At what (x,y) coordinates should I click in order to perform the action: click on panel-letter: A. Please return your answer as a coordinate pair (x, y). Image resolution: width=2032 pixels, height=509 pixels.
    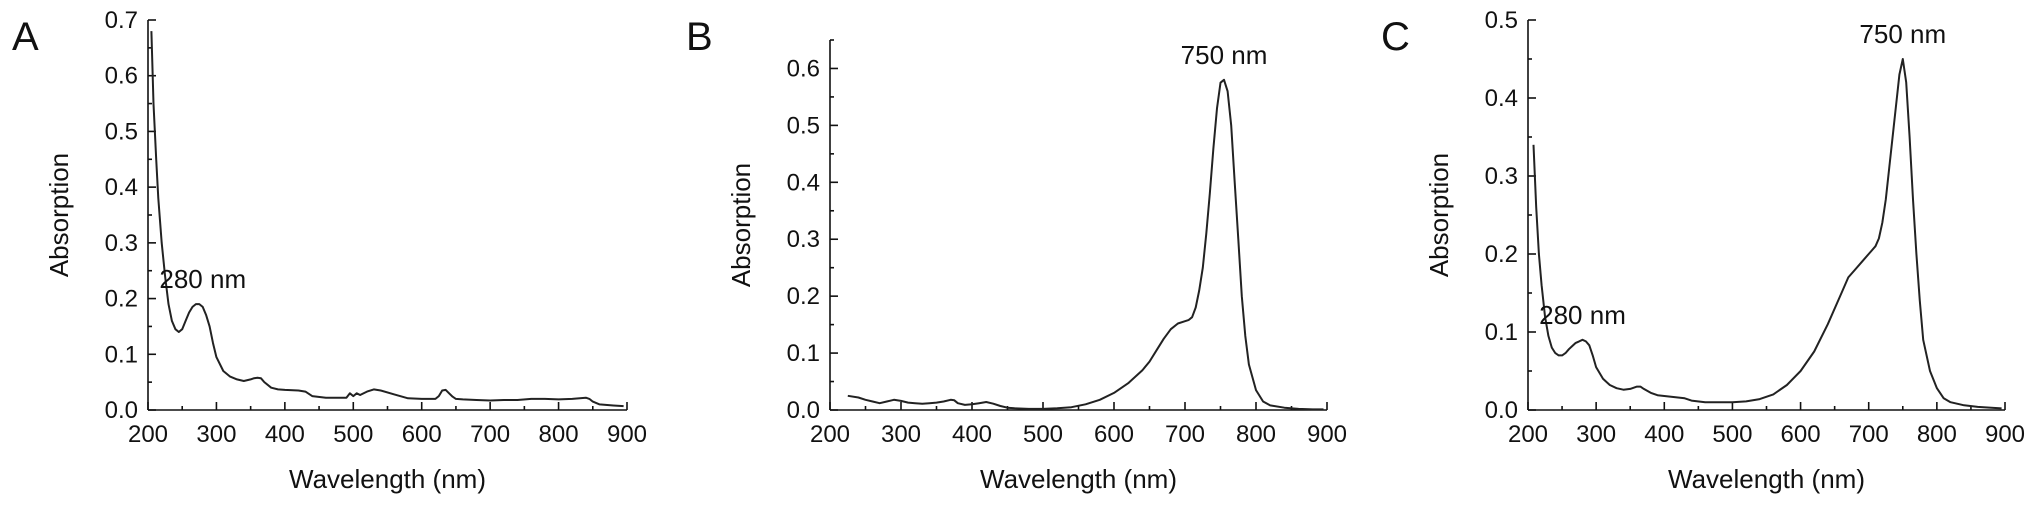
    Looking at the image, I should click on (25, 37).